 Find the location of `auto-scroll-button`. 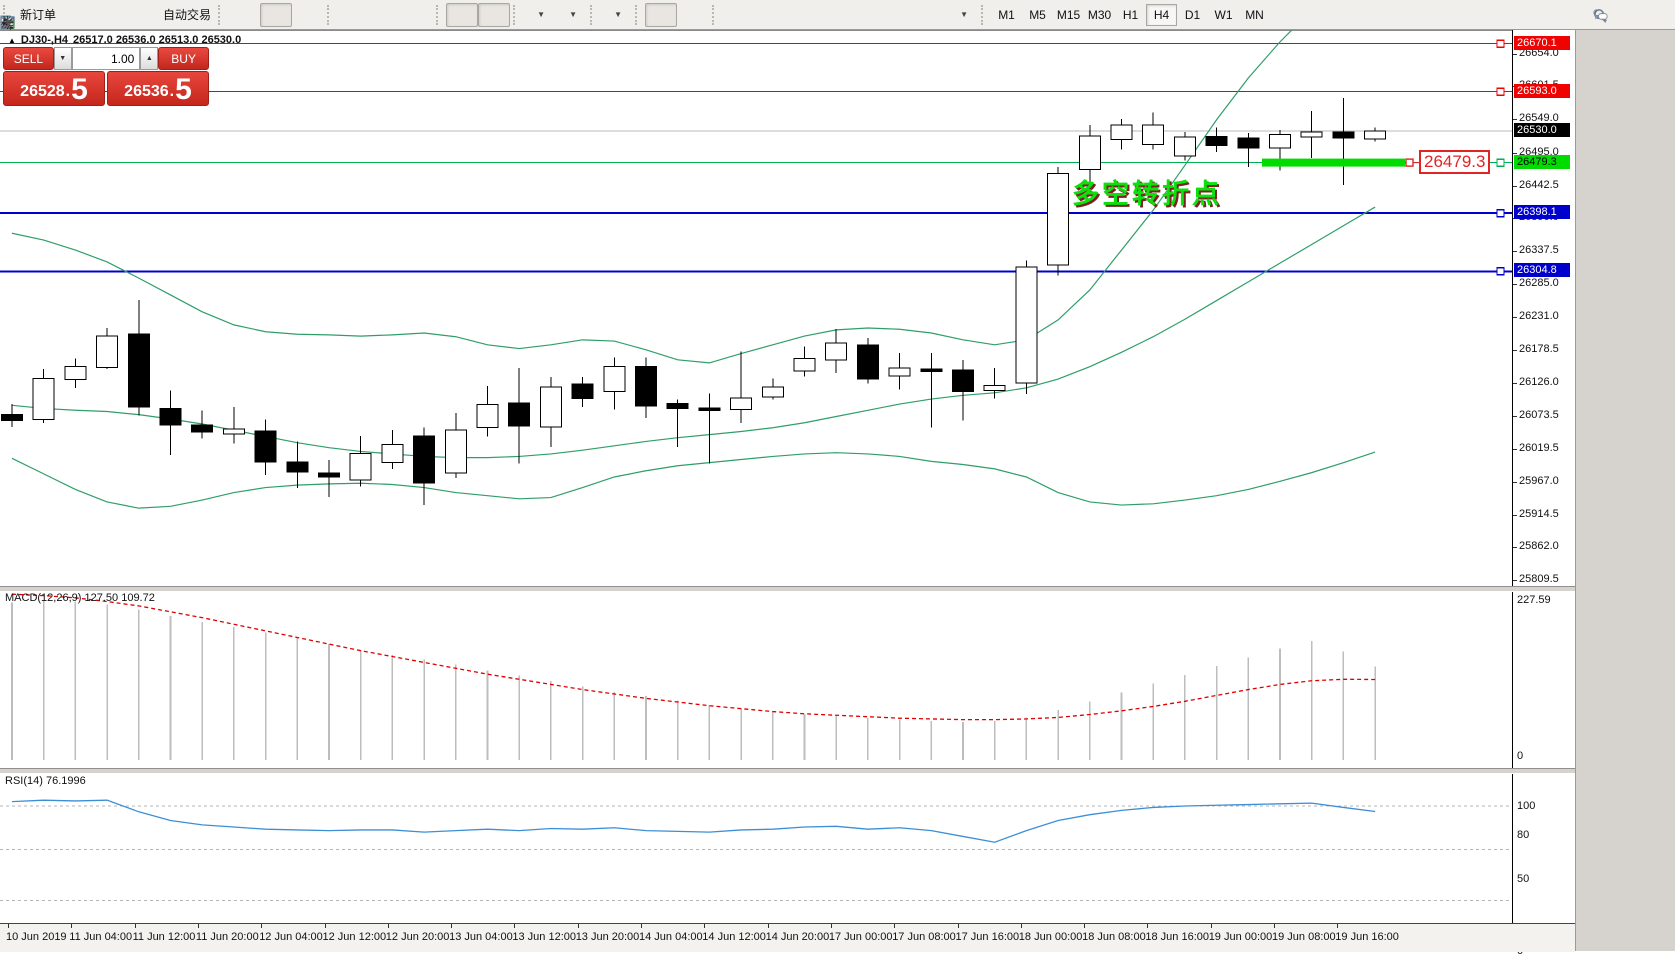

auto-scroll-button is located at coordinates (256, 14).